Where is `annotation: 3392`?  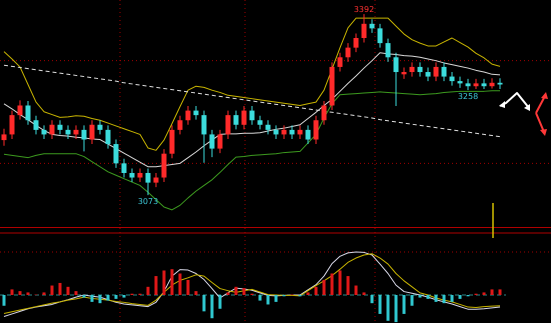 annotation: 3392 is located at coordinates (364, 9).